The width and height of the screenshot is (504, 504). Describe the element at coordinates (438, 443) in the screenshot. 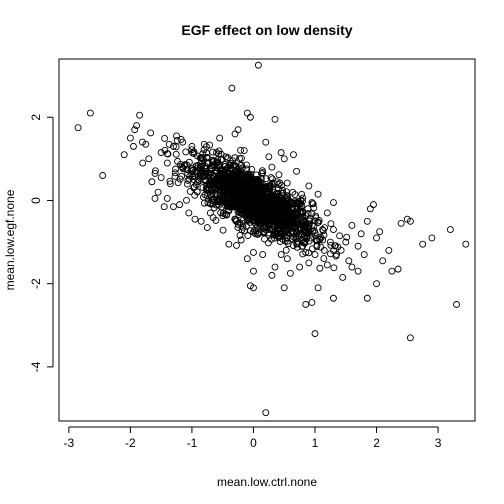

I see `x-tick-label: 3` at that location.